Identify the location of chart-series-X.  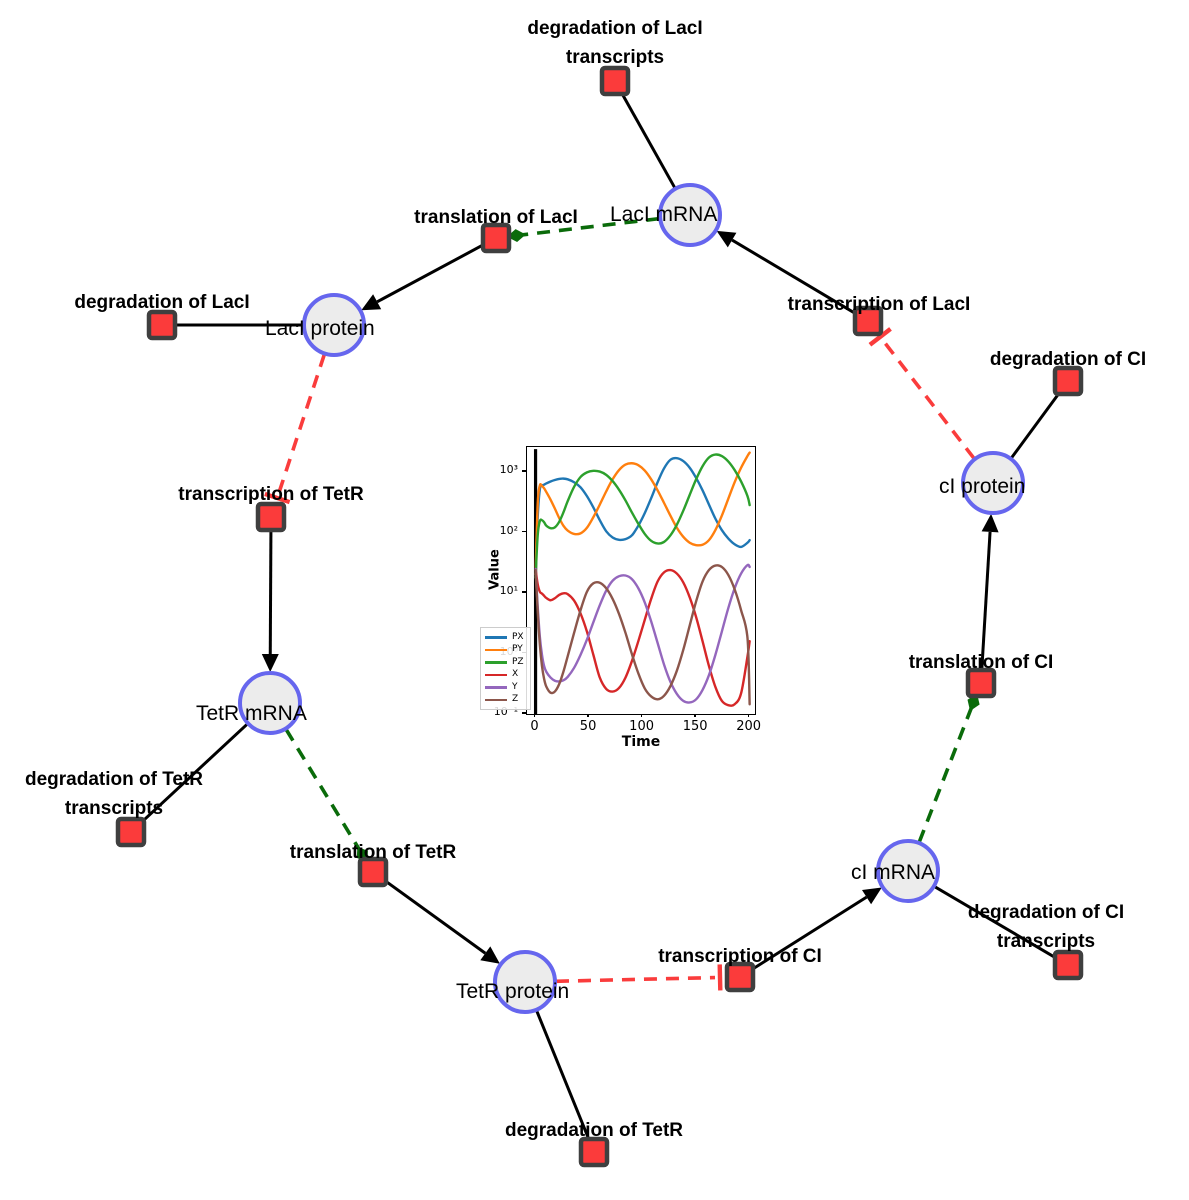
(642, 637).